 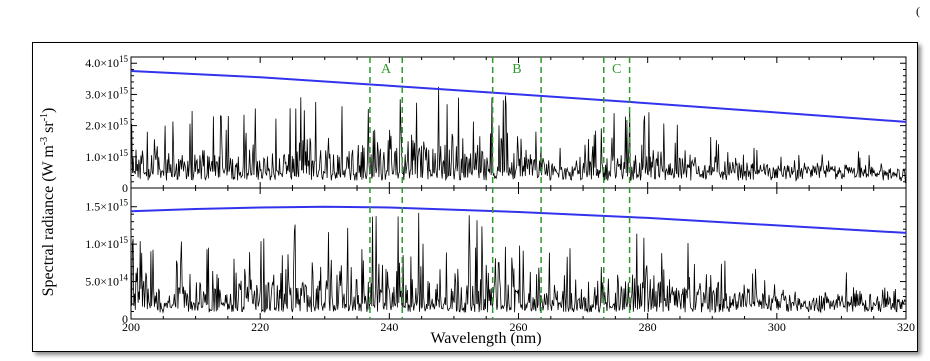 I want to click on x-axis: 200 220 240 260 280 300 320, so click(x=518, y=327).